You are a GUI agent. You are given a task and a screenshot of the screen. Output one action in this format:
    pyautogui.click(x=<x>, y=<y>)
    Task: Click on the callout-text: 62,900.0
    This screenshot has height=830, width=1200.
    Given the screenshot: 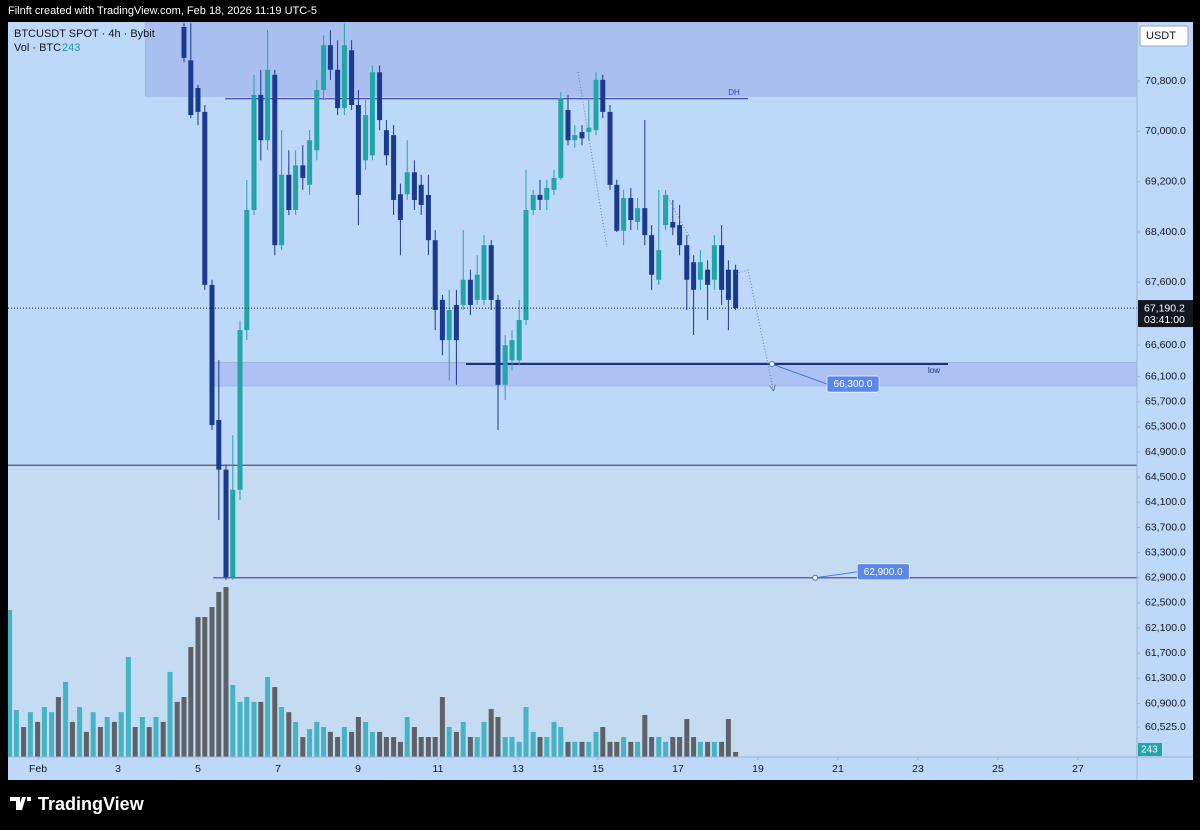 What is the action you would take?
    pyautogui.click(x=883, y=572)
    